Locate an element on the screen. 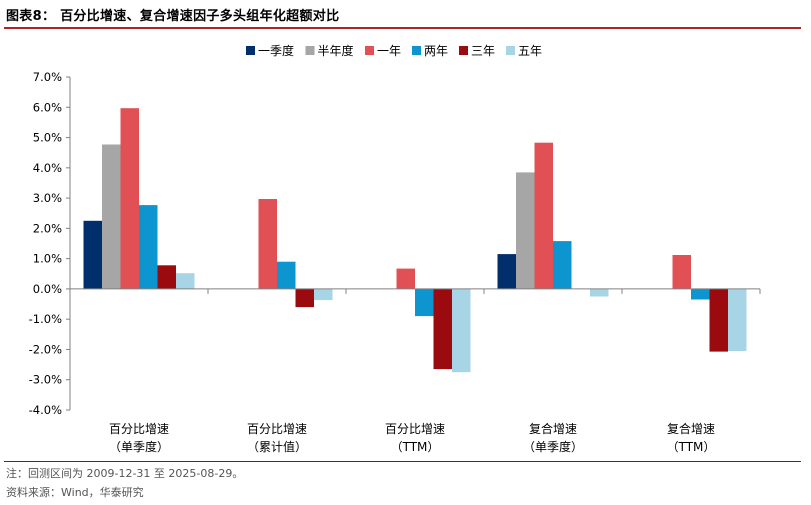  y-tick-label: 6.0% is located at coordinates (47, 107).